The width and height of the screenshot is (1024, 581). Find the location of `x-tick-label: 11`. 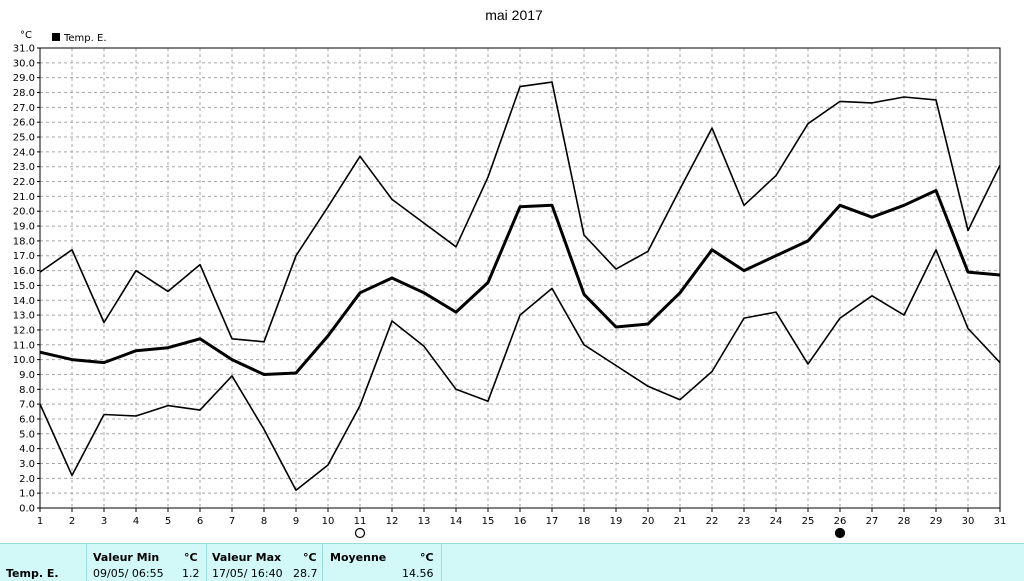

x-tick-label: 11 is located at coordinates (360, 521).